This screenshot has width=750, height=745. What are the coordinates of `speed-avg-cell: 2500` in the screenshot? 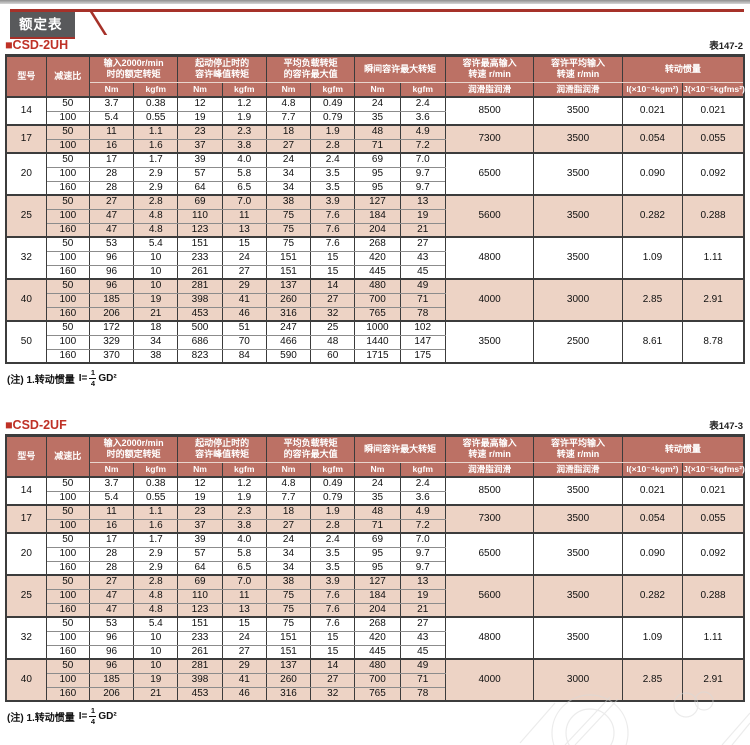 It's located at (578, 342).